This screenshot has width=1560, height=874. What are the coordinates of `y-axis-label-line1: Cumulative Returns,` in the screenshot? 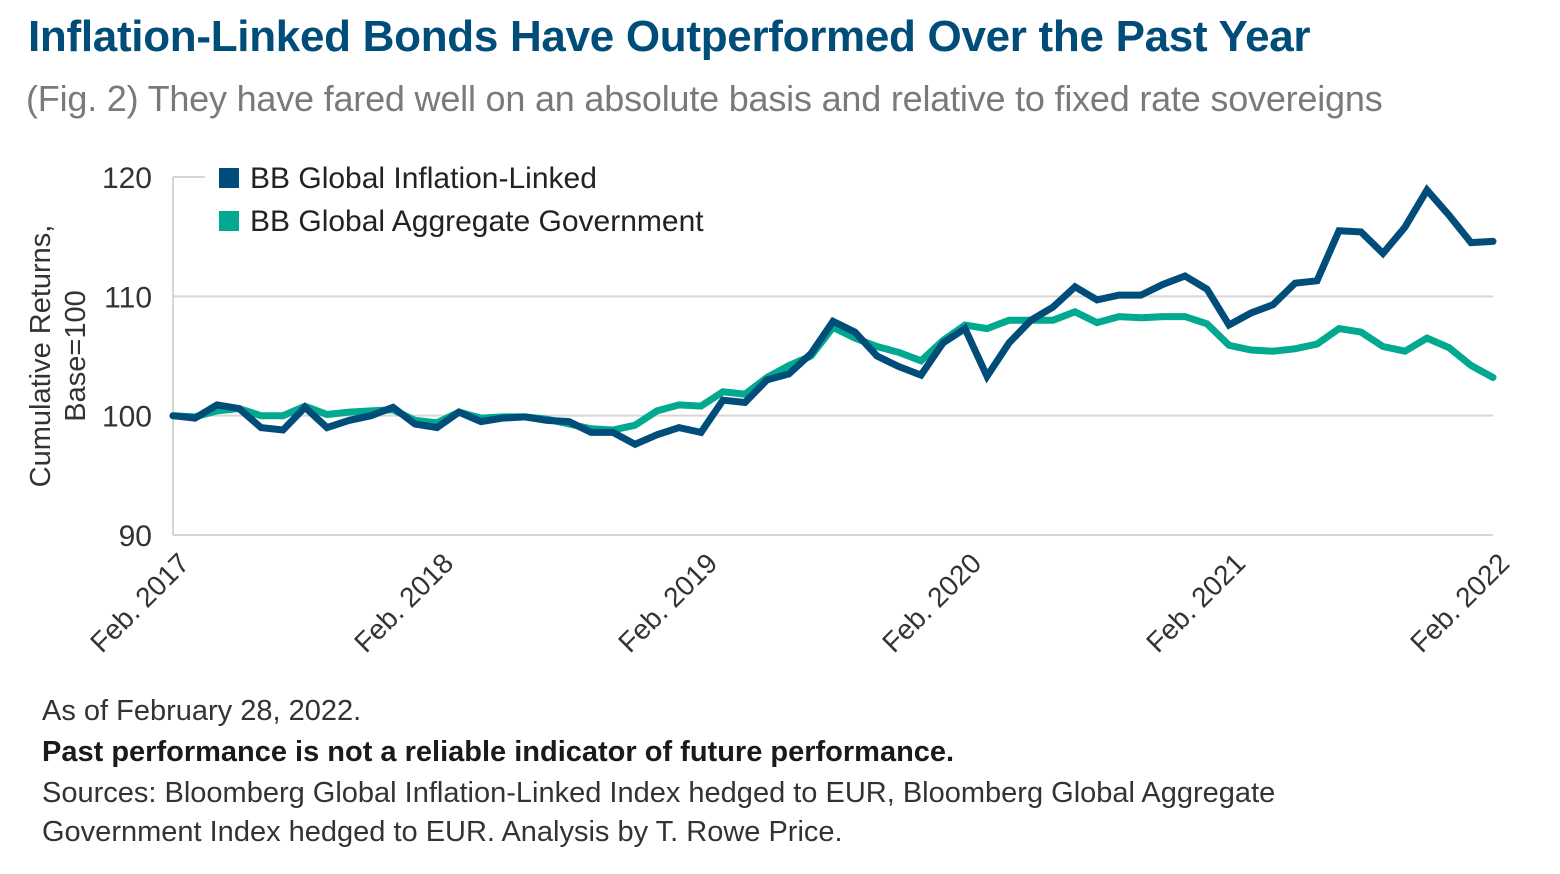 It's located at (41, 356).